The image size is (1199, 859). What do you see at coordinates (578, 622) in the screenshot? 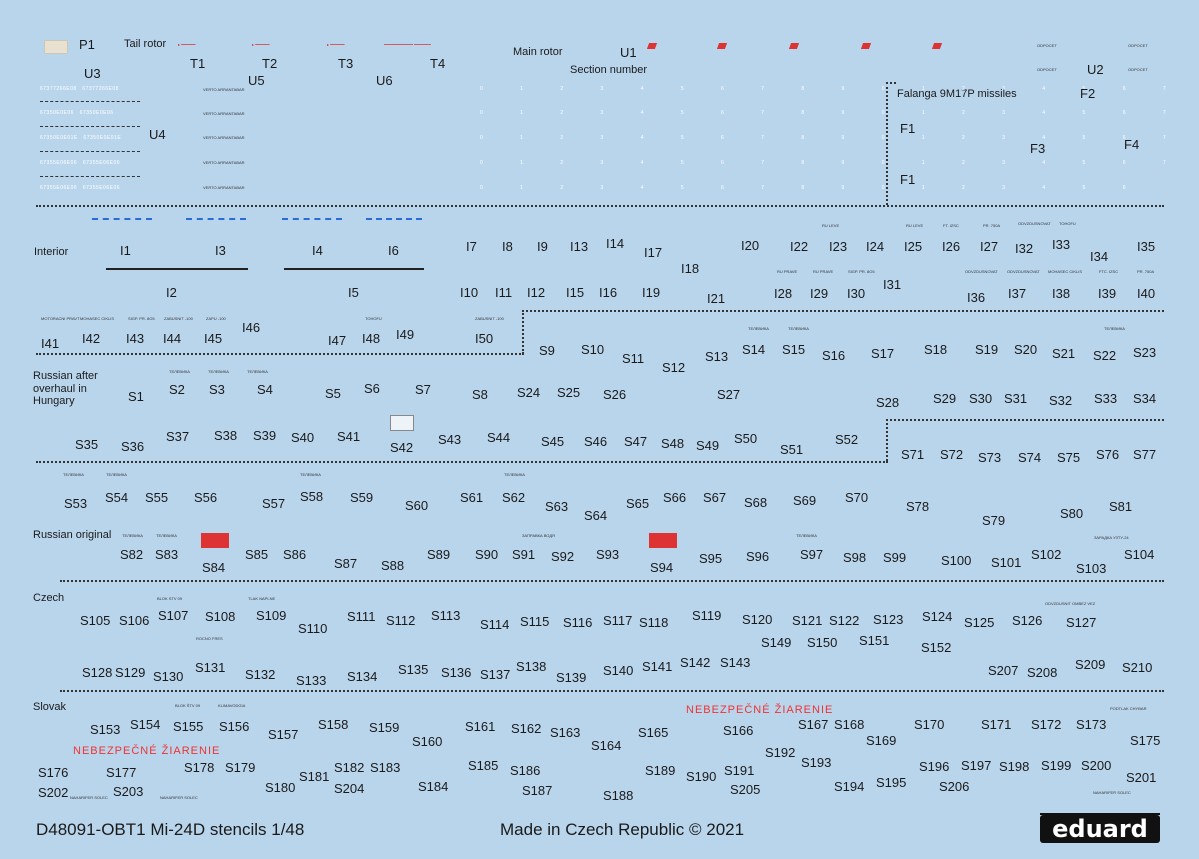
I see `decal-label-s116: S116` at bounding box center [578, 622].